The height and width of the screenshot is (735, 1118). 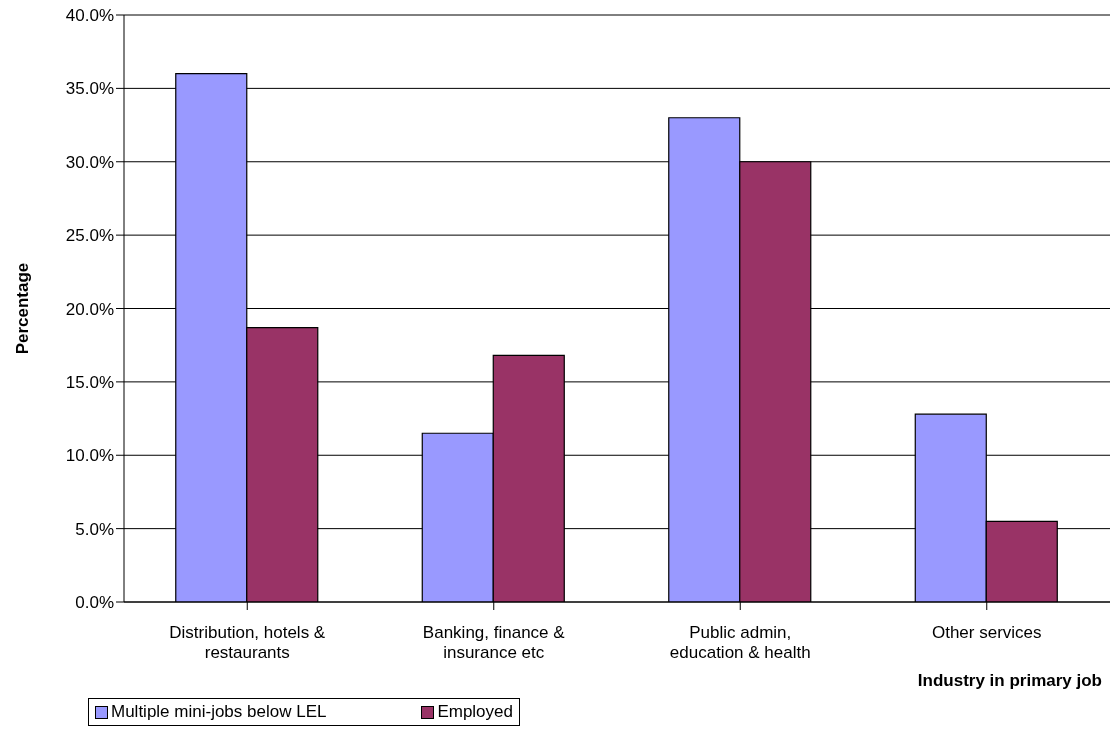 I want to click on x-axis-title: Industry in primary job, so click(x=1009, y=680).